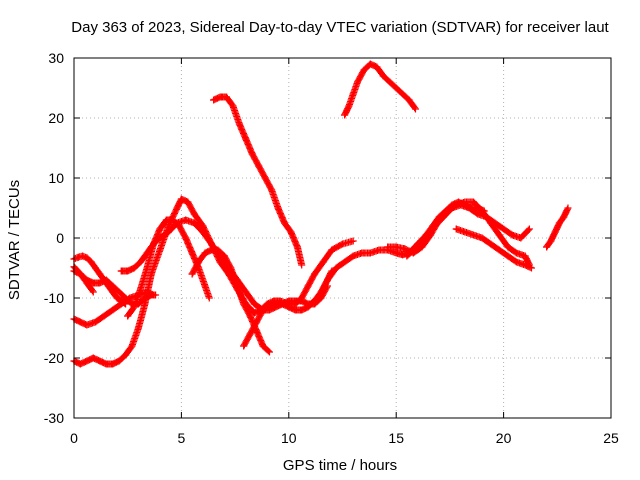 The image size is (640, 480). What do you see at coordinates (54, 358) in the screenshot?
I see `y-tick-label: -20` at bounding box center [54, 358].